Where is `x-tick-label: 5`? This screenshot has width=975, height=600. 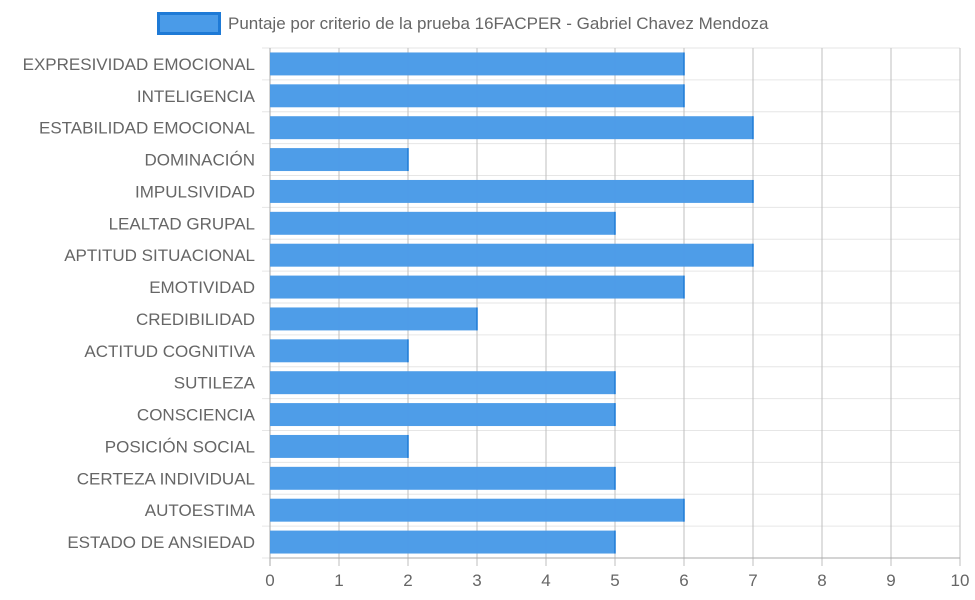 x-tick-label: 5 is located at coordinates (614, 580).